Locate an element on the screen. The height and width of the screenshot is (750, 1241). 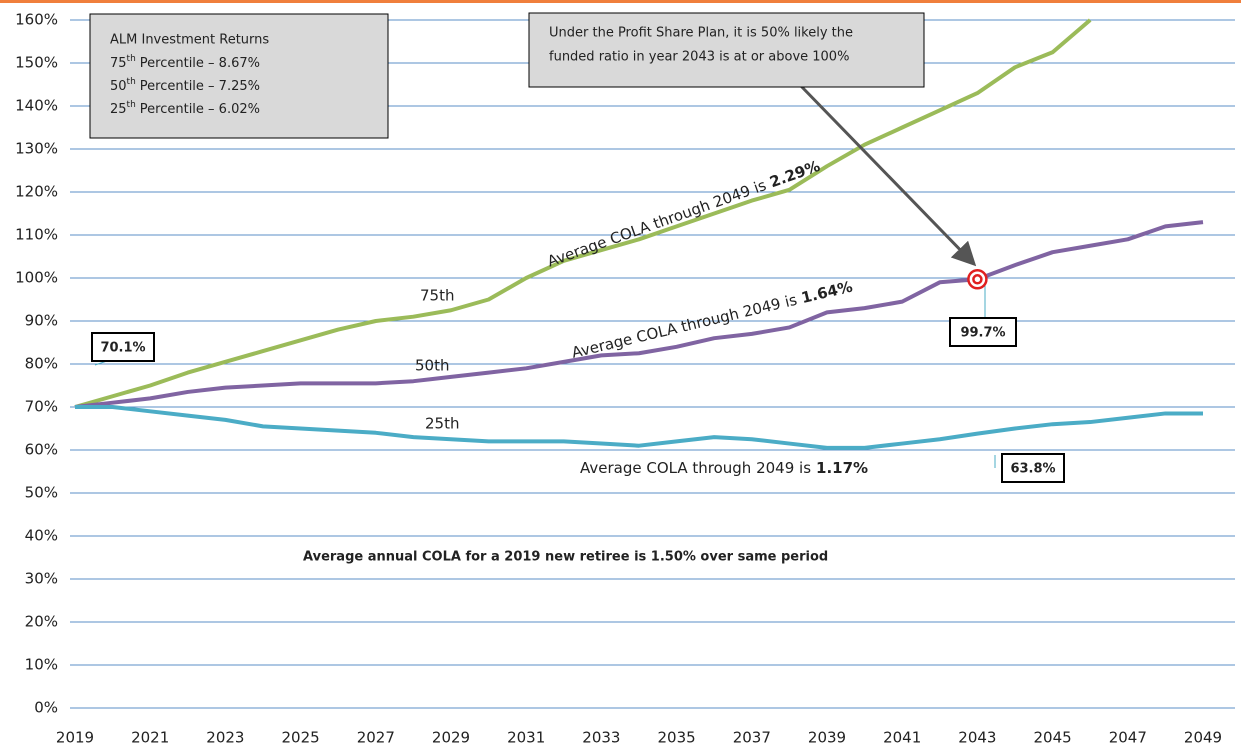
y-tick-label: 160% is located at coordinates (36, 20).